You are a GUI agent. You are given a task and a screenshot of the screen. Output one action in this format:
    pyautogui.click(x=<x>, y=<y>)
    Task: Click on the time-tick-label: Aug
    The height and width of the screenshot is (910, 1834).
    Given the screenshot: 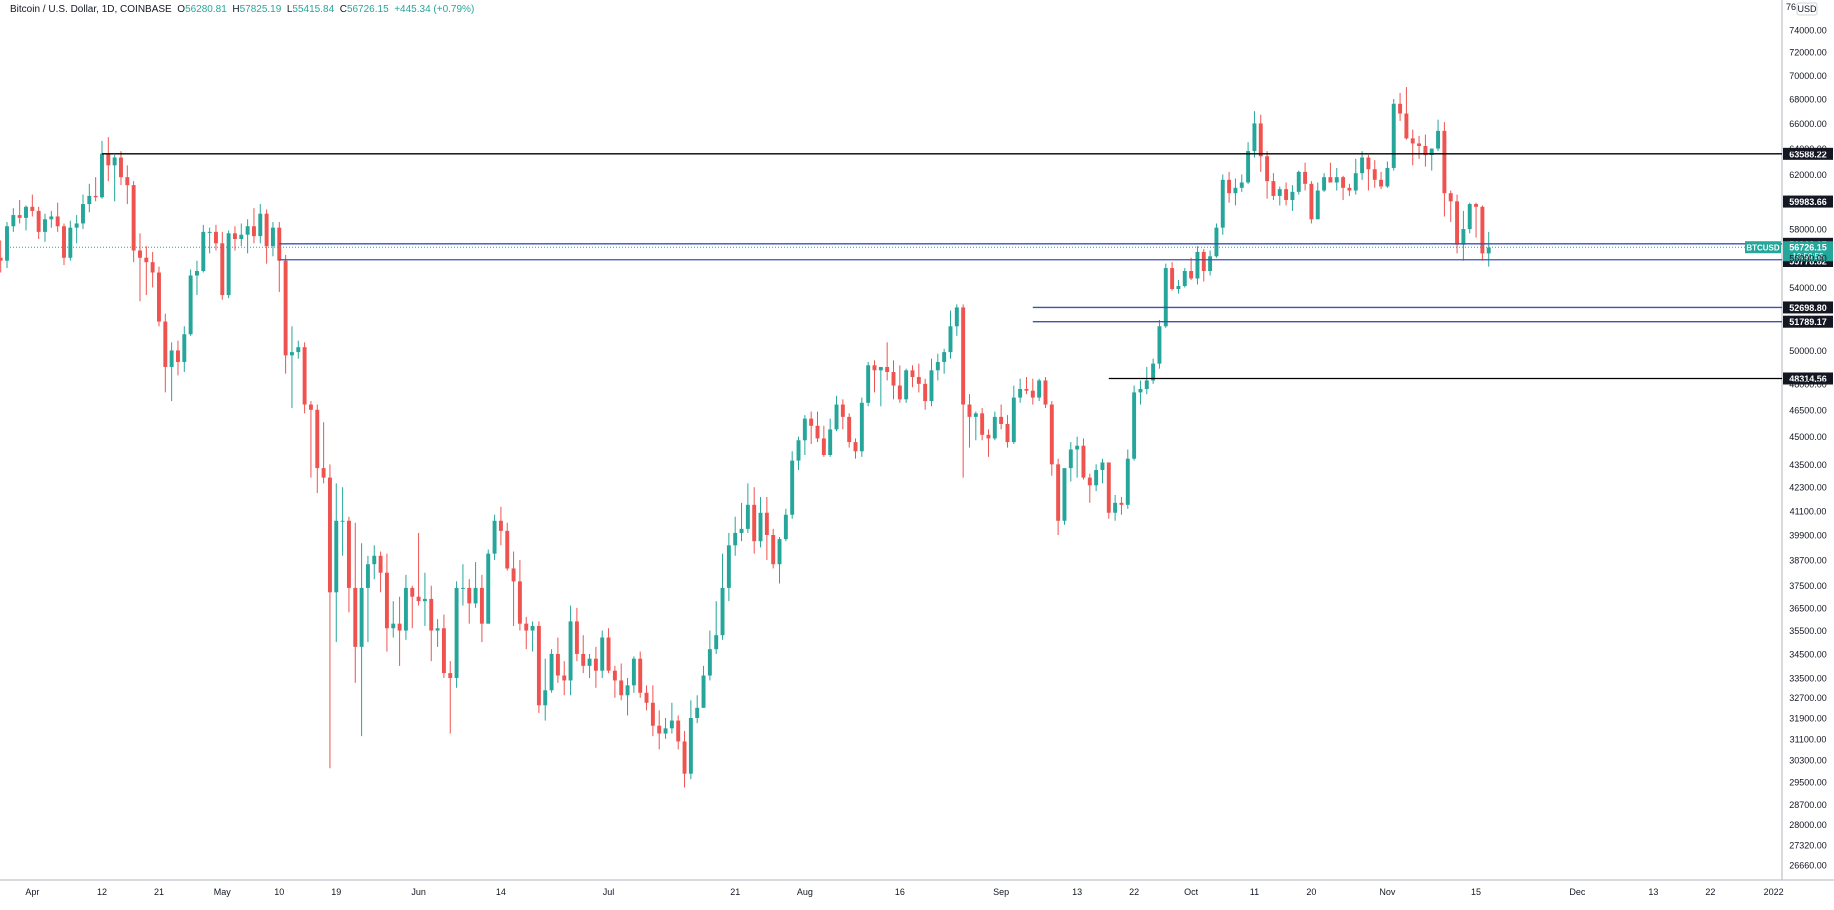 What is the action you would take?
    pyautogui.click(x=805, y=892)
    